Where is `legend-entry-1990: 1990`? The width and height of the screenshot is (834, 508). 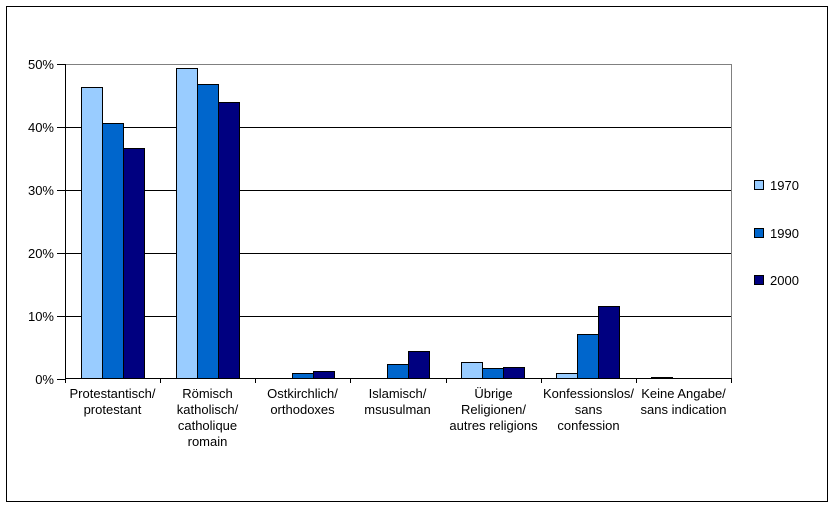
legend-entry-1990: 1990 is located at coordinates (776, 233).